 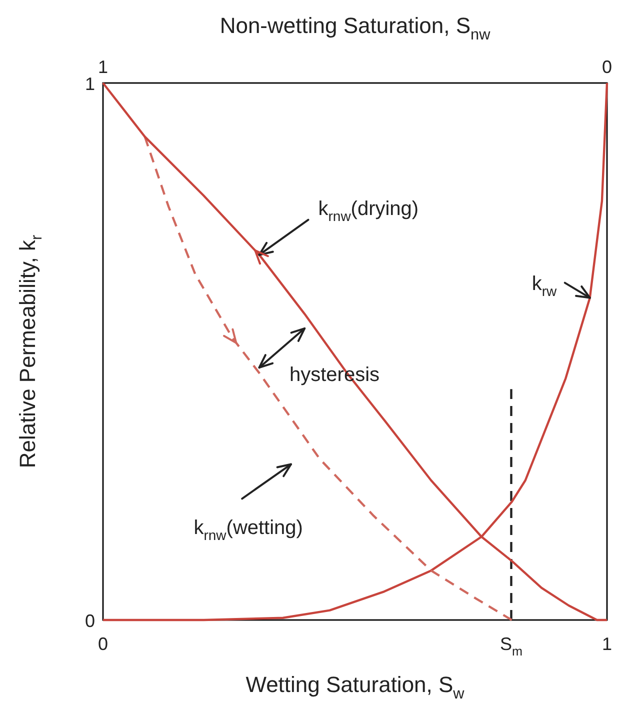 What do you see at coordinates (30, 351) in the screenshot?
I see `y-axis-title: Relative Permeability, kr` at bounding box center [30, 351].